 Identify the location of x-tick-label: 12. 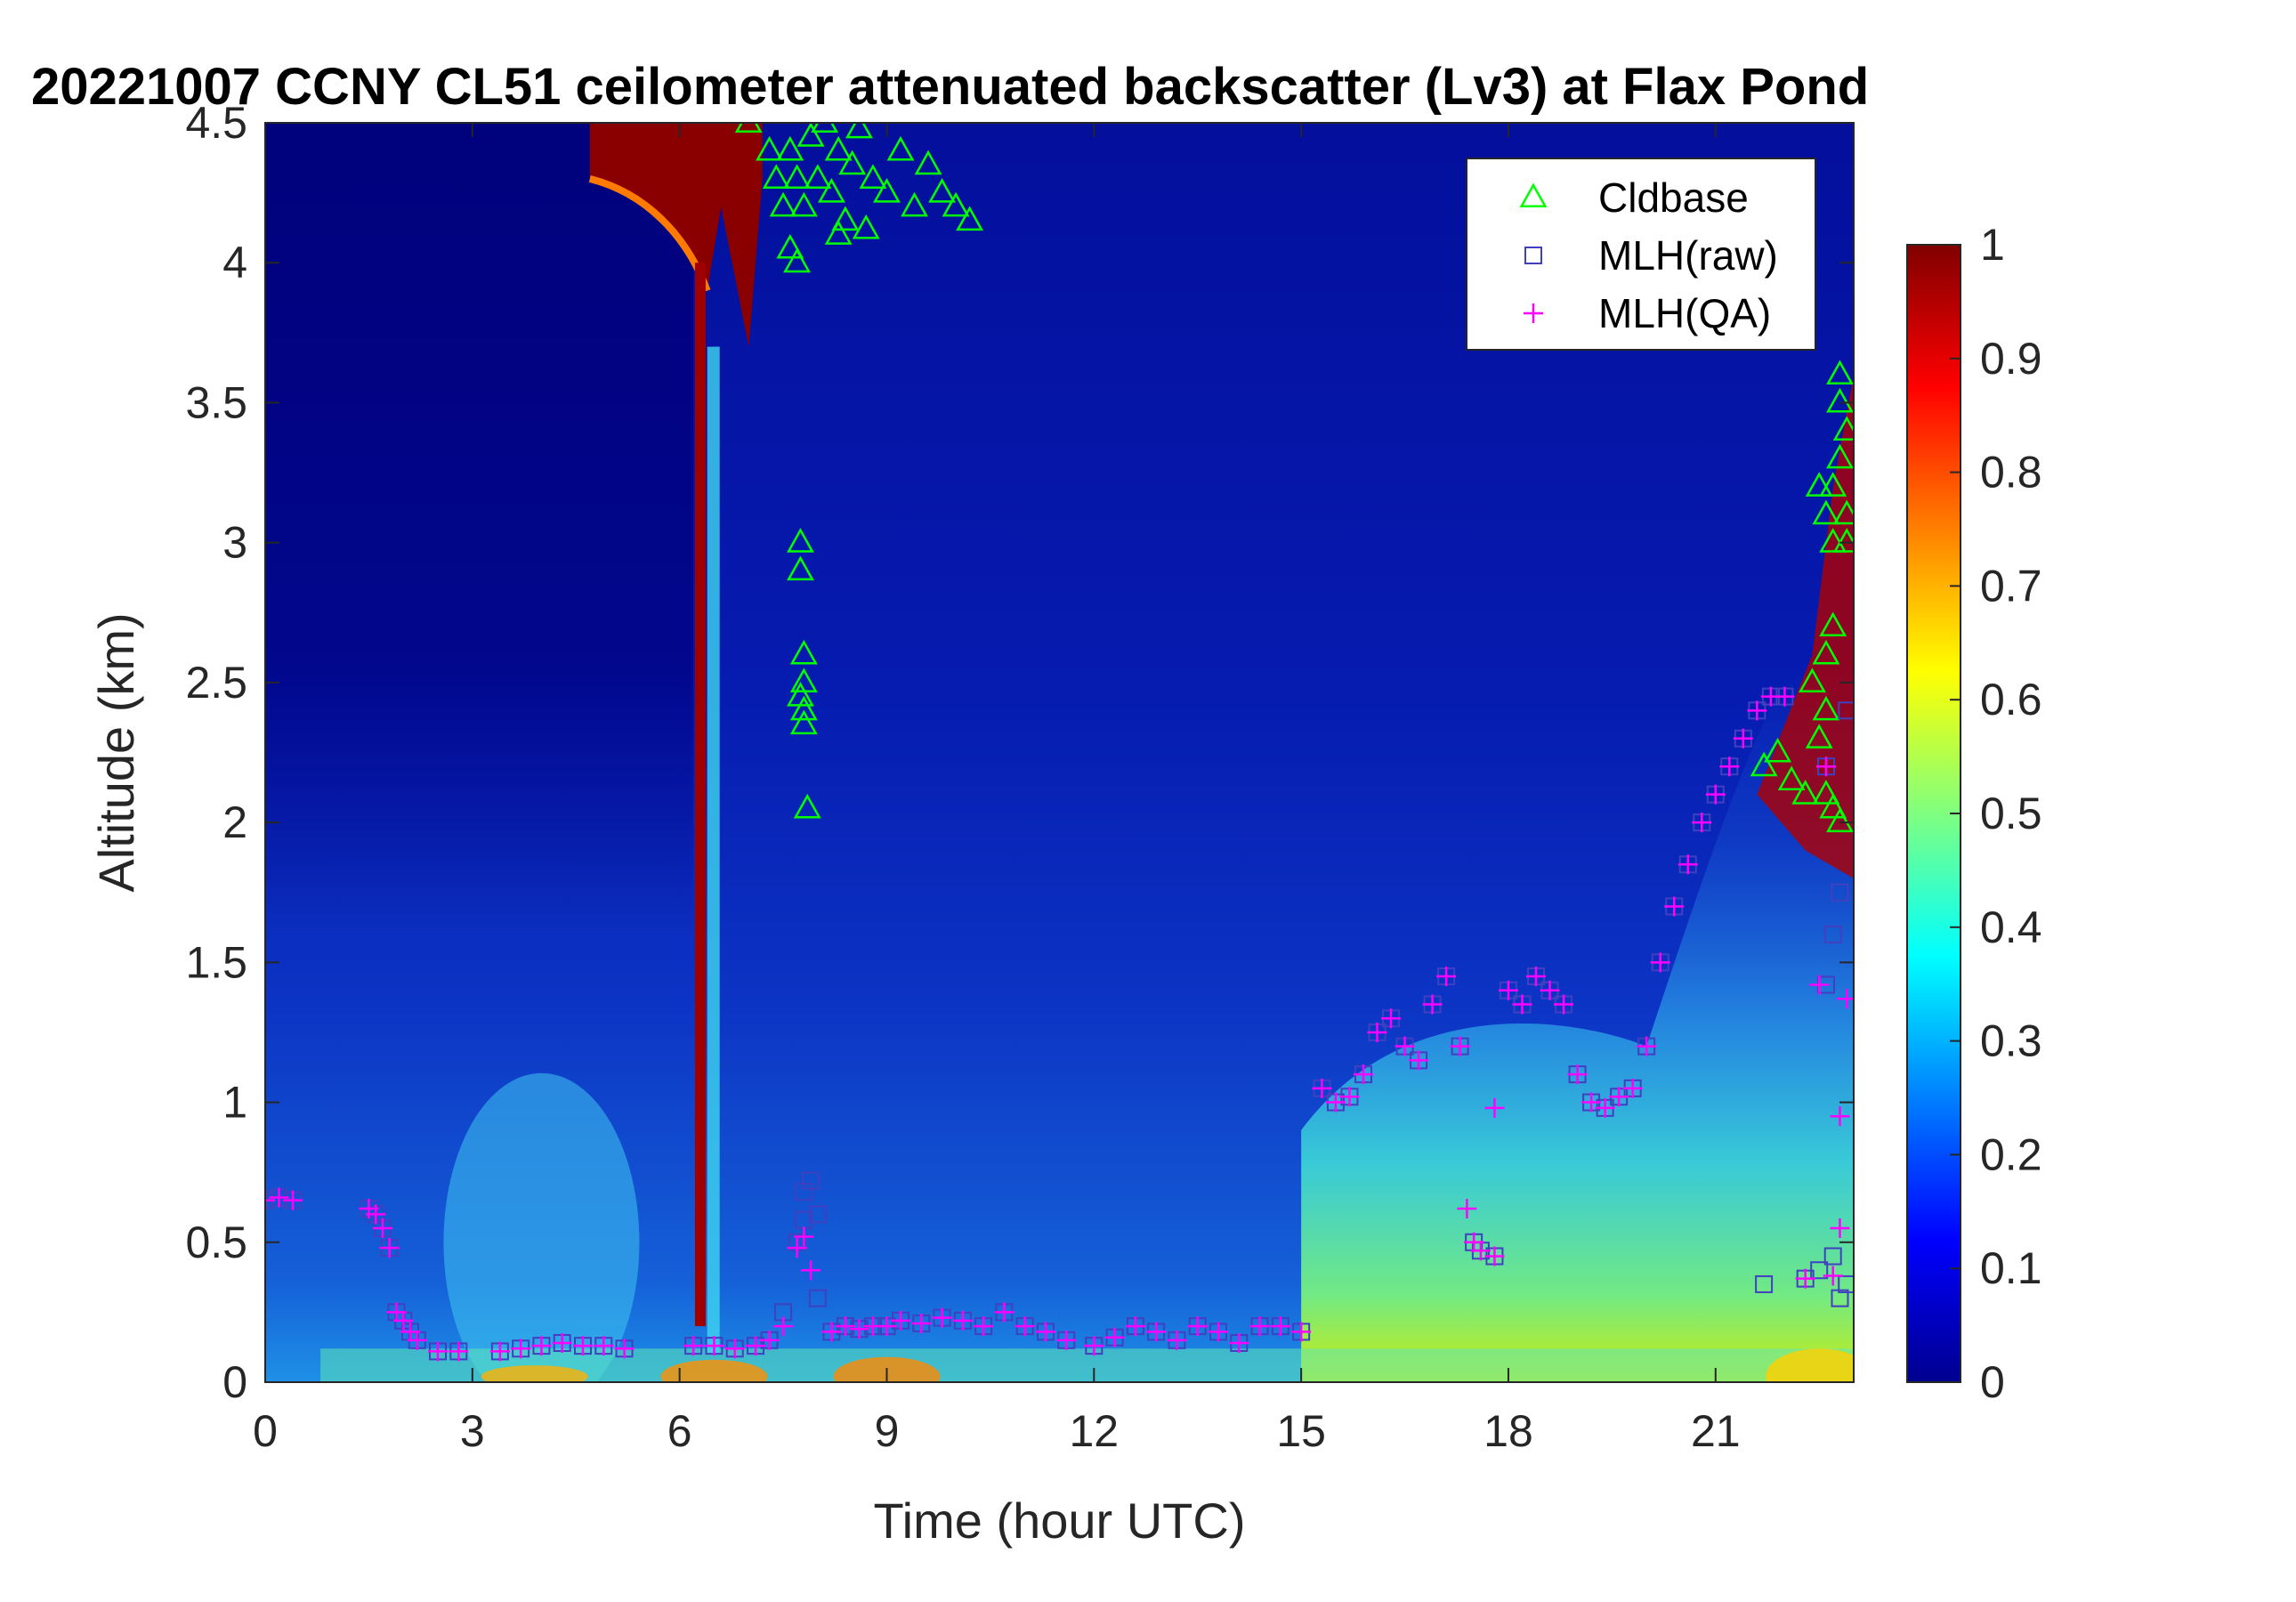
(1094, 1431).